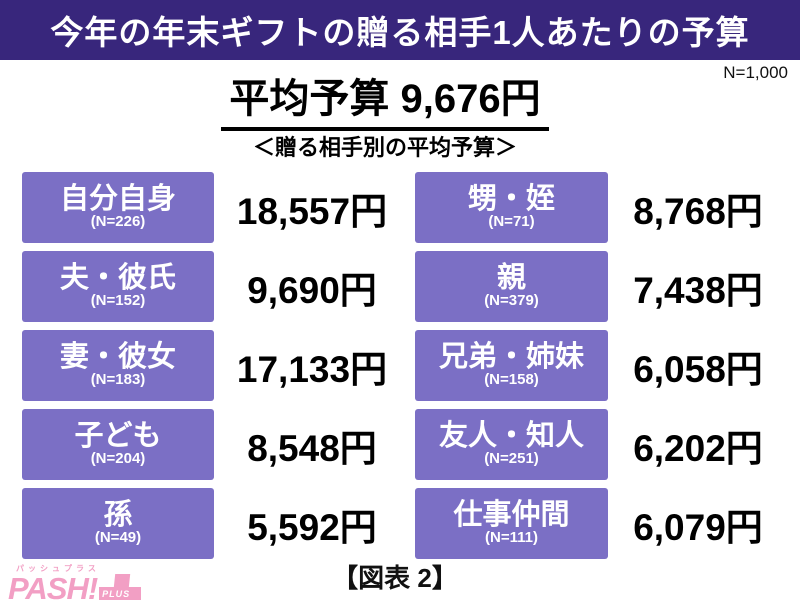  I want to click on recipient-sample: (N=379), so click(511, 301).